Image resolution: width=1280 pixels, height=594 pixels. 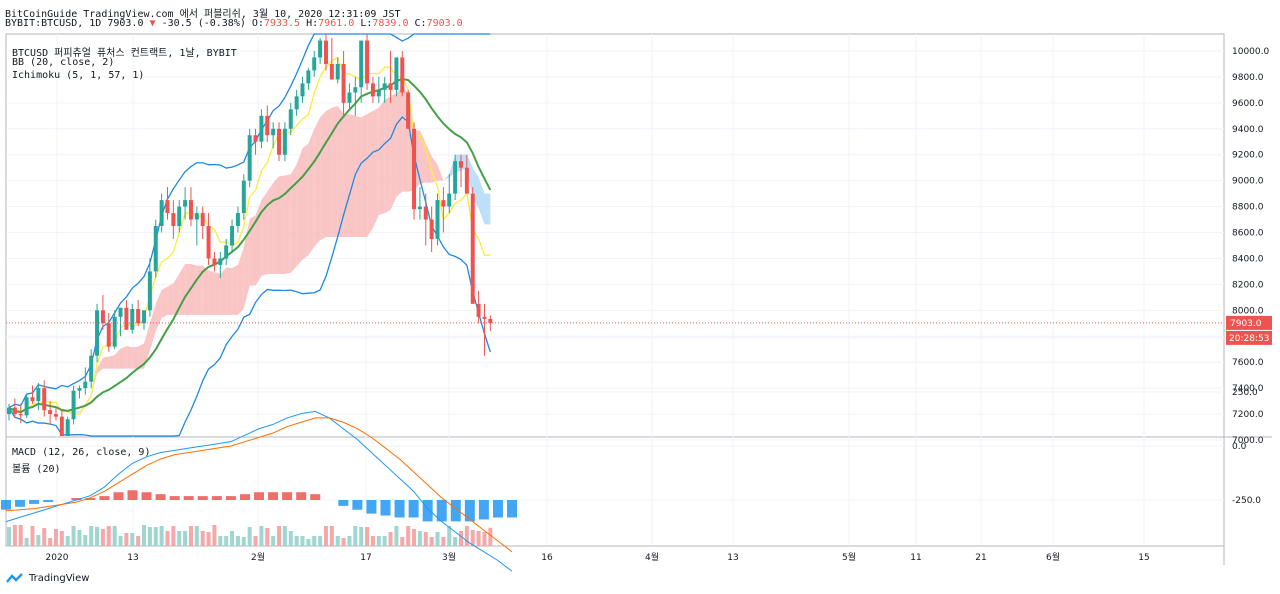 I want to click on price-tick: 7200.0, so click(x=1248, y=415).